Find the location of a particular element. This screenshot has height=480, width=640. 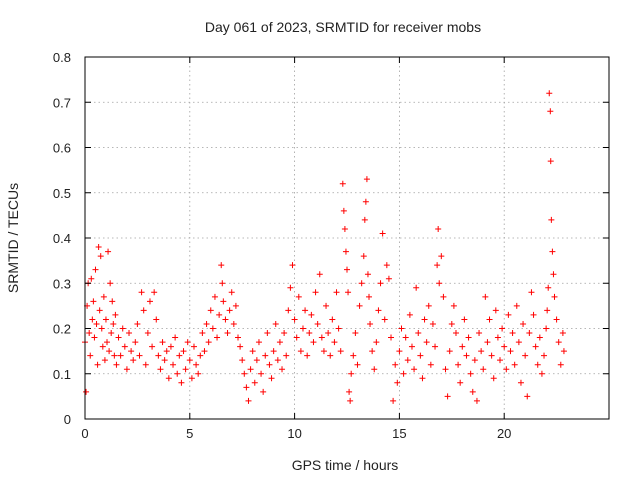

y-axis-label: SRMTID / TECUs is located at coordinates (13, 238).